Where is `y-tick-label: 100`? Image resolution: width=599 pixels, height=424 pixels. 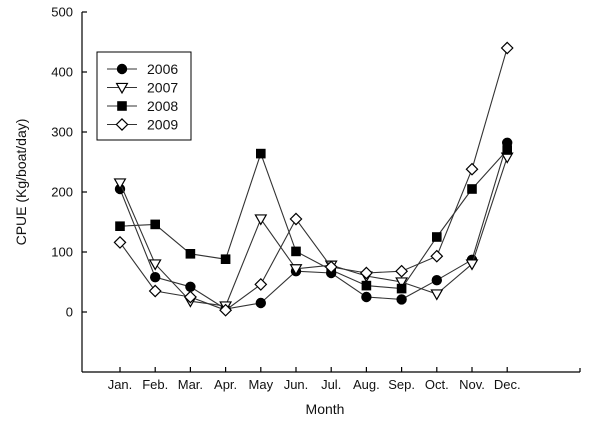
y-tick-label: 100 is located at coordinates (62, 252).